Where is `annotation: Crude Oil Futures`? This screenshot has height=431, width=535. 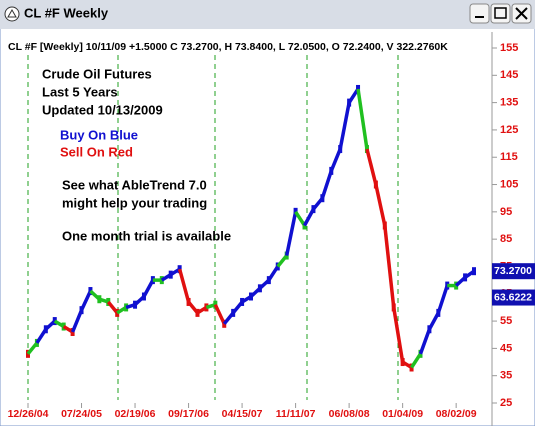
annotation: Crude Oil Futures is located at coordinates (97, 73).